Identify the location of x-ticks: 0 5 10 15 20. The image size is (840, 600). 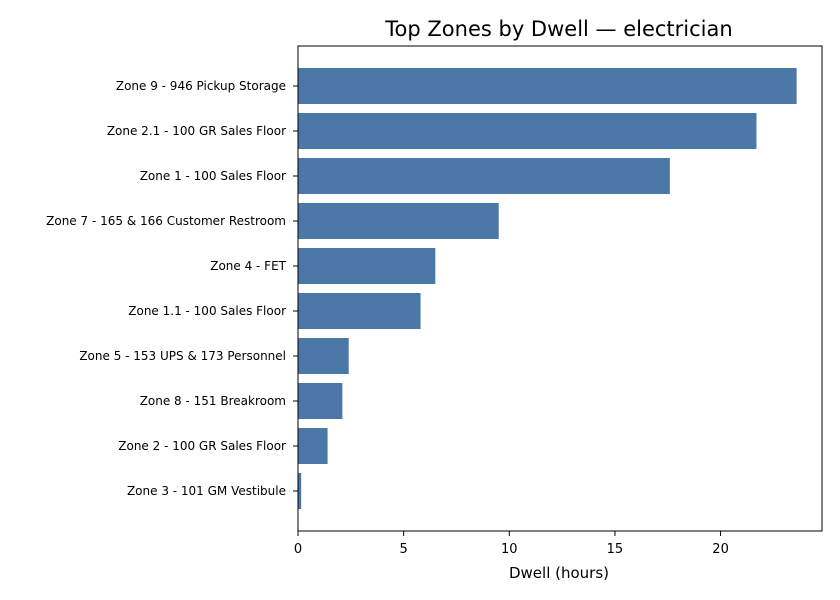
(511, 544).